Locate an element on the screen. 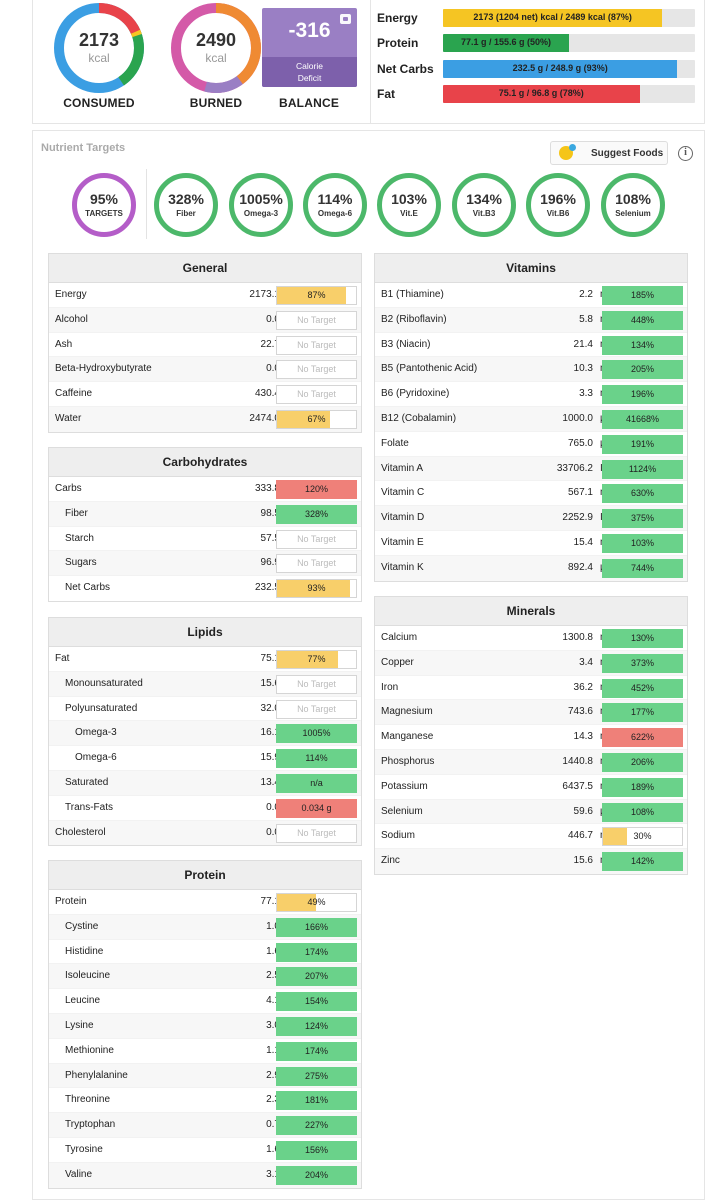 The width and height of the screenshot is (728, 1200). nutrient-target-bar: 108% is located at coordinates (642, 812).